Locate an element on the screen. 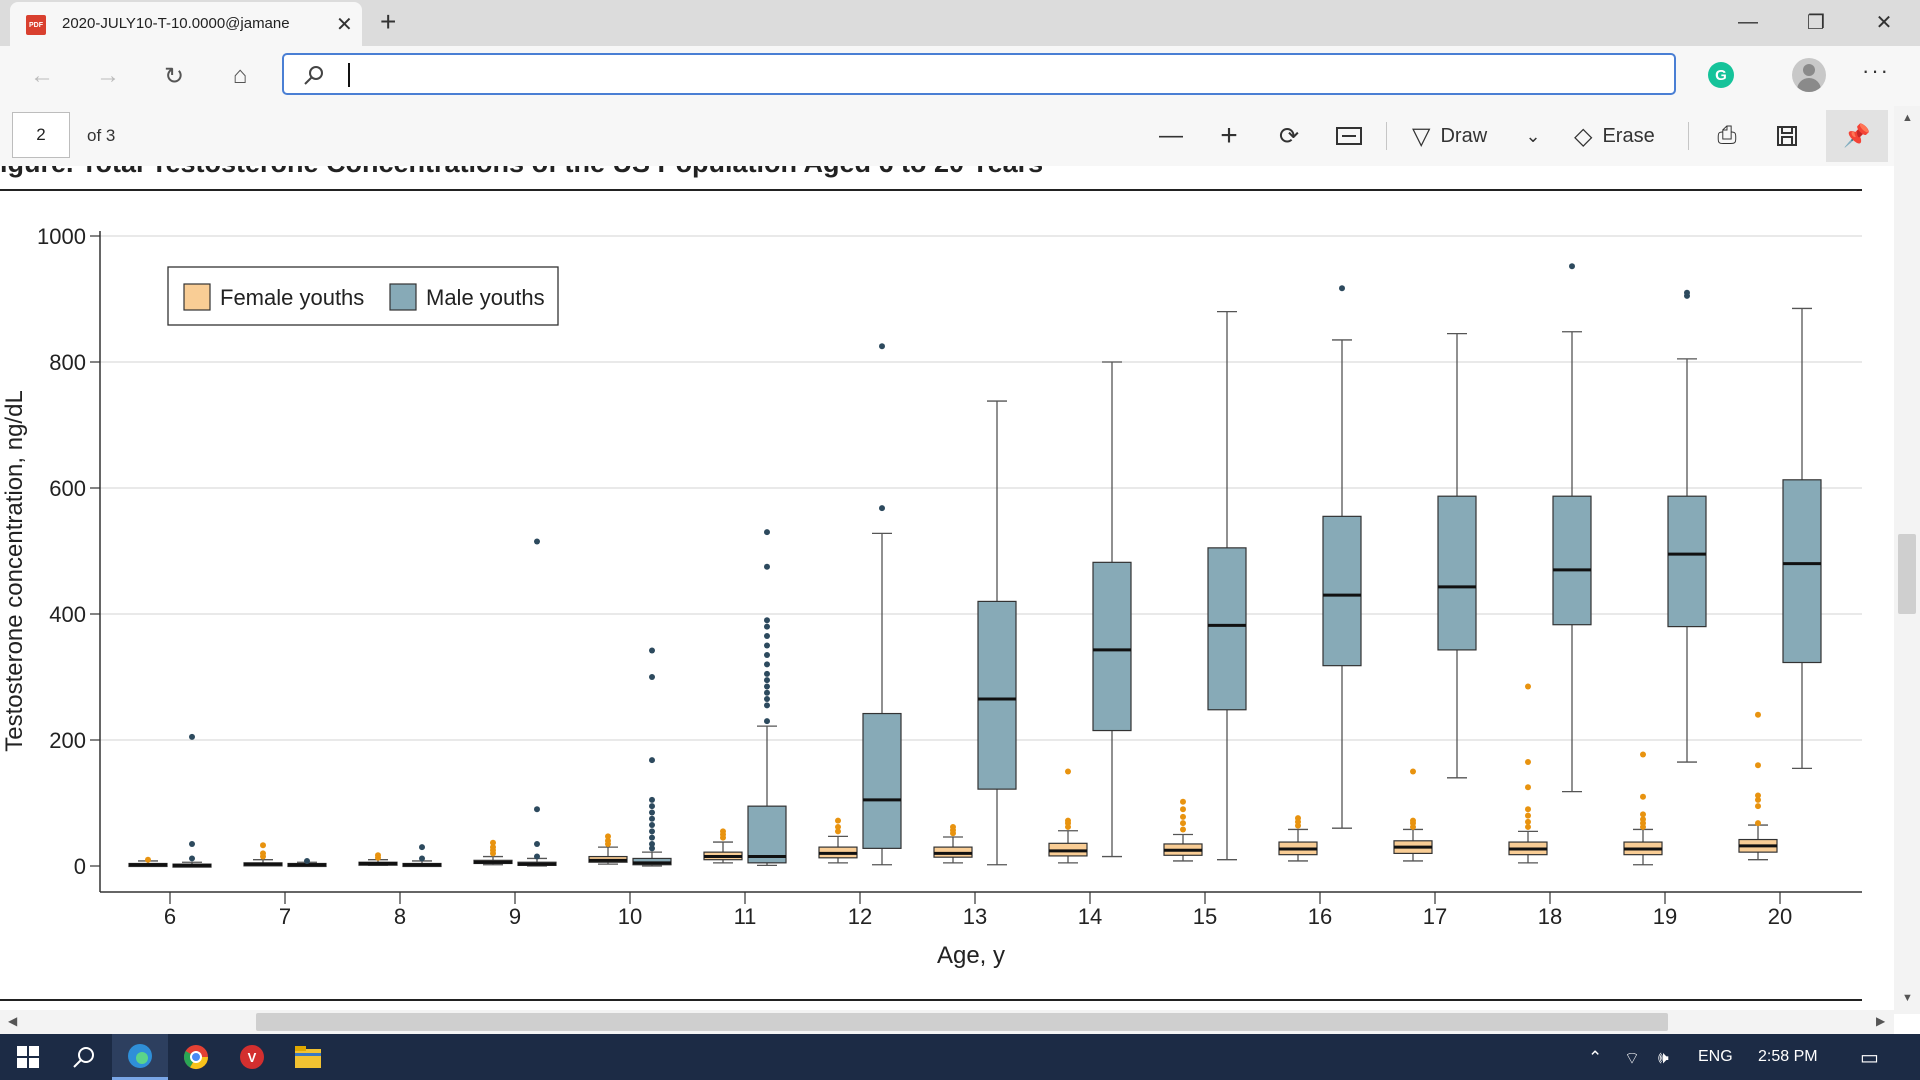  address-bar is located at coordinates (979, 74).